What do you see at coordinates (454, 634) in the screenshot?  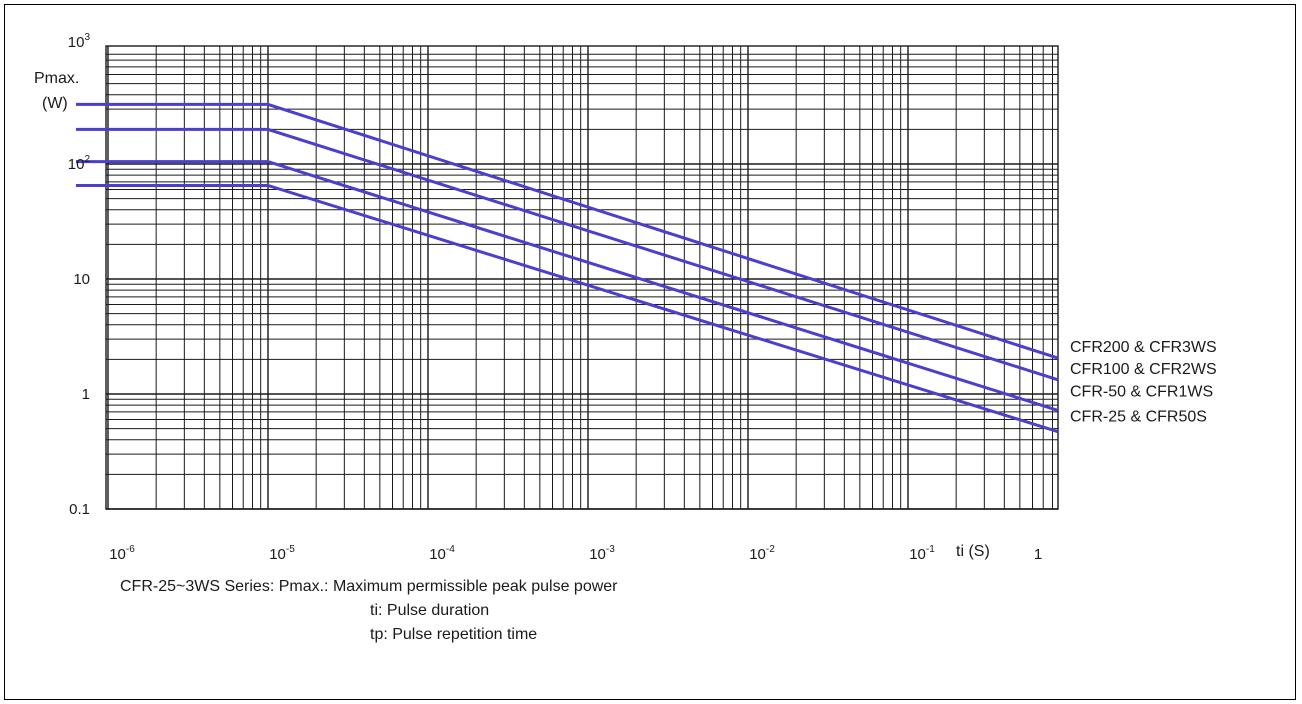 I see `caption-tp: tp: Pulse repetition time` at bounding box center [454, 634].